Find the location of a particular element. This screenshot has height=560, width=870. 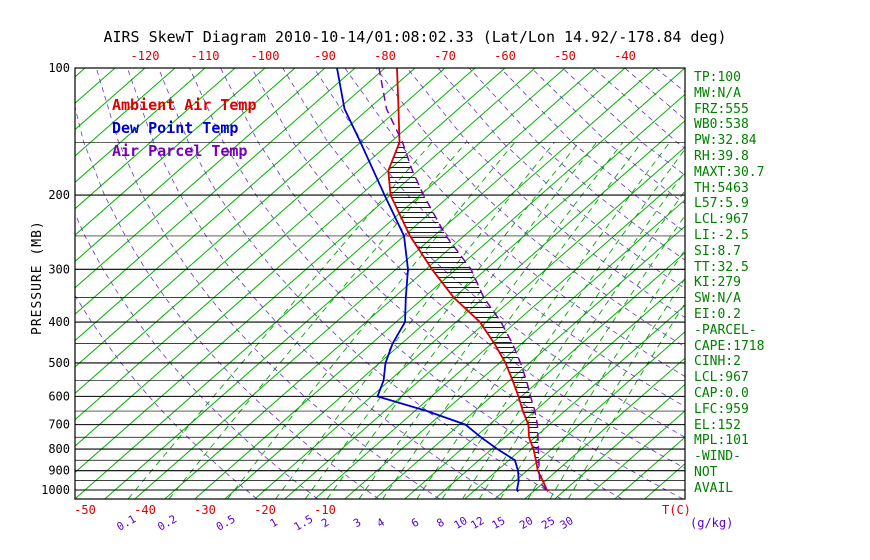

stat-line: MPL:101 is located at coordinates (721, 441).